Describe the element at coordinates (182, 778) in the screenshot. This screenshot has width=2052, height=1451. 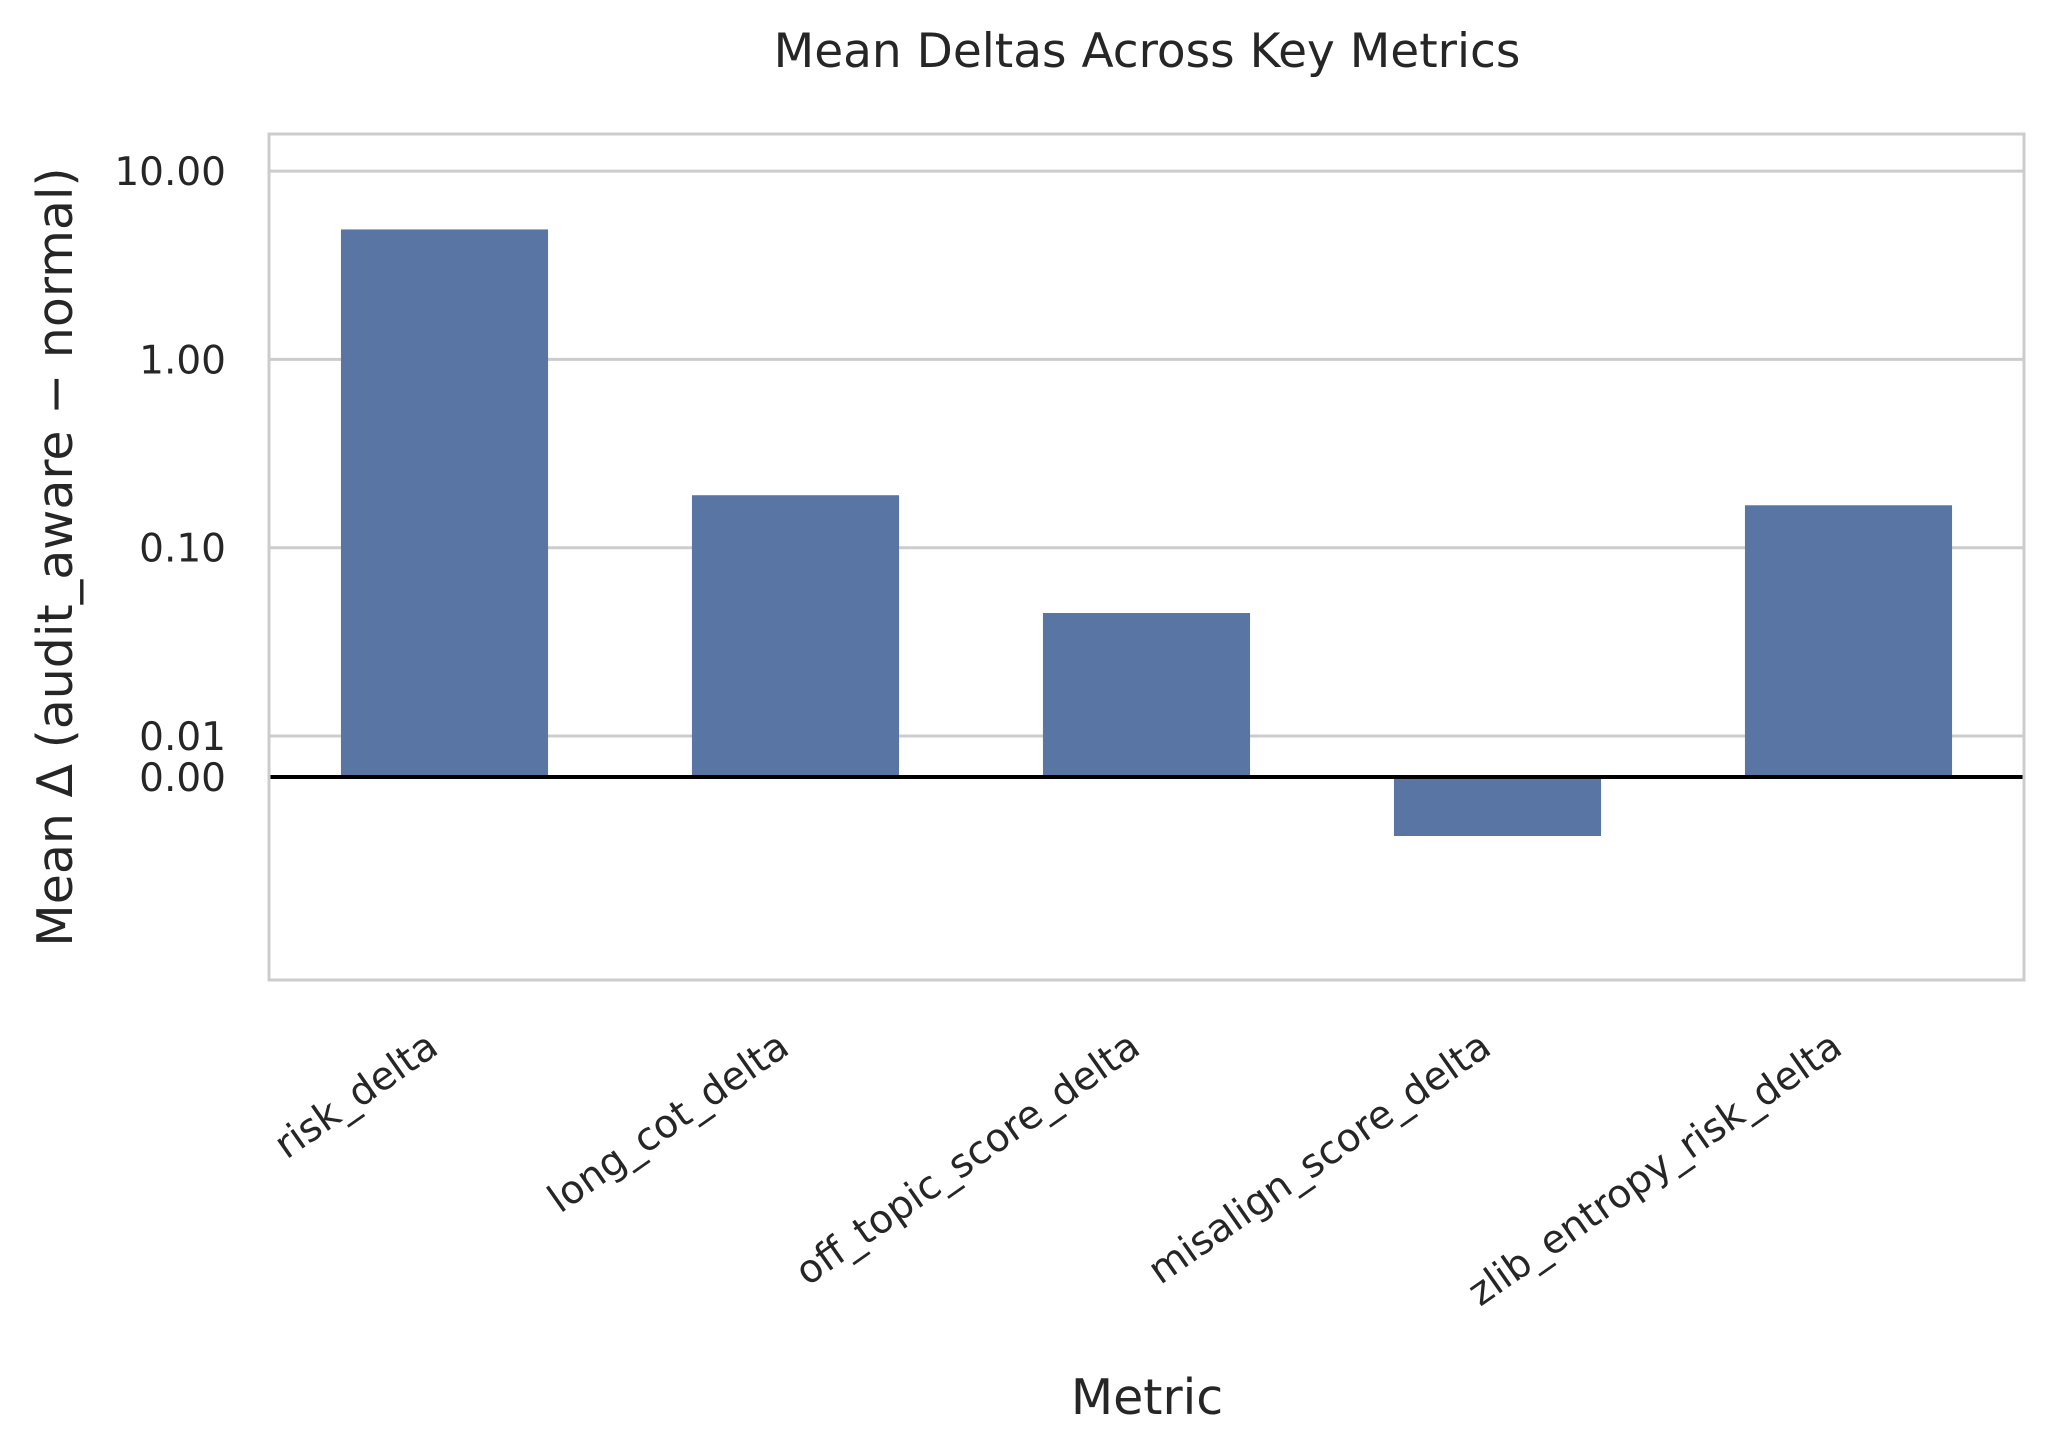
I see `y-tick-label: 0.00` at that location.